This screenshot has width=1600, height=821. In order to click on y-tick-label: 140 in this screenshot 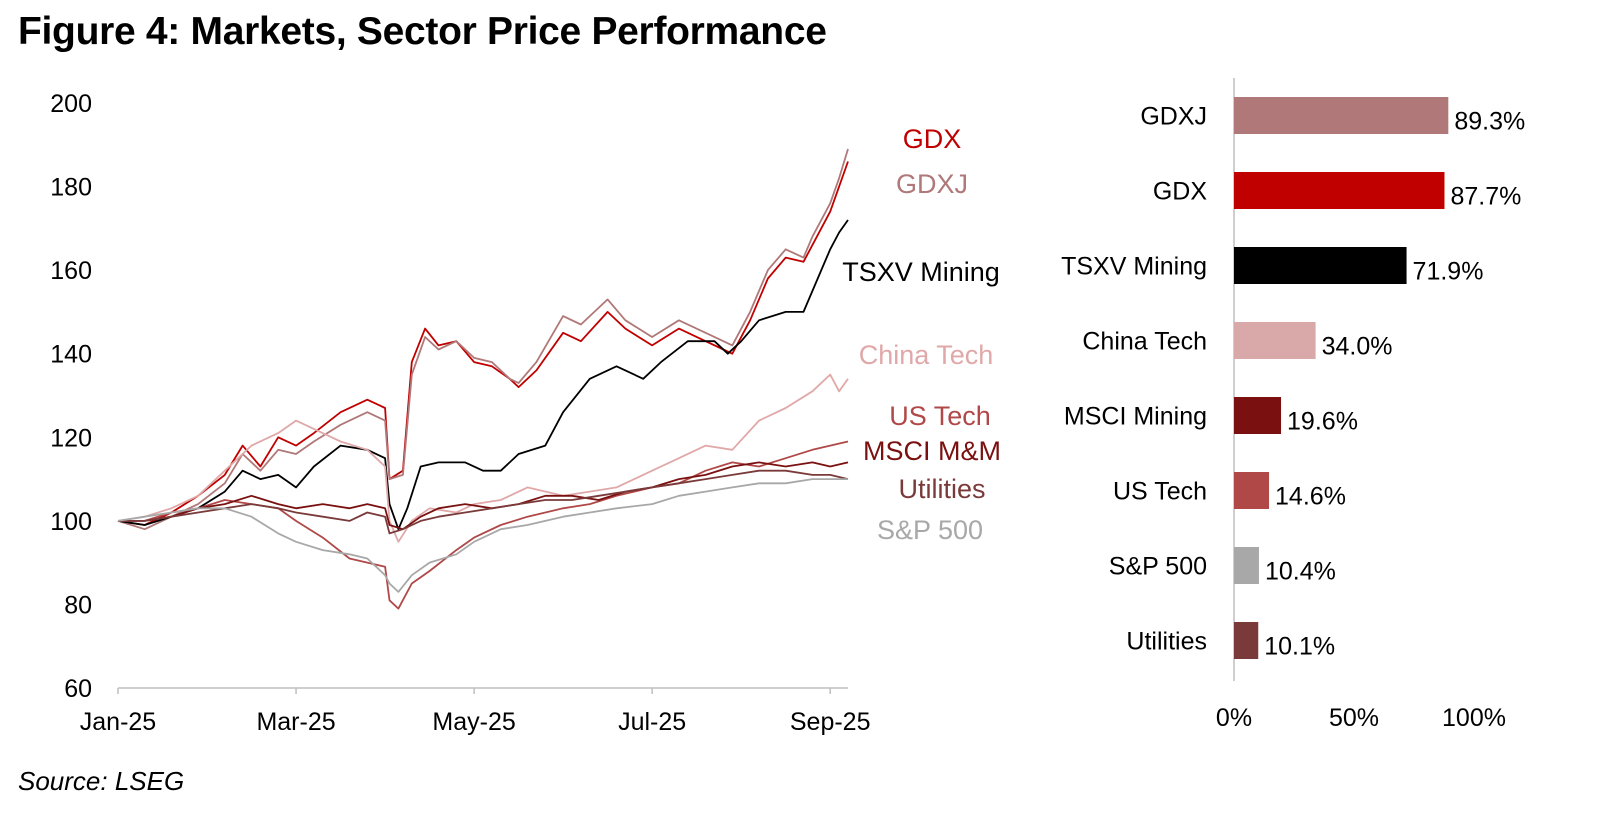, I will do `click(71, 355)`.